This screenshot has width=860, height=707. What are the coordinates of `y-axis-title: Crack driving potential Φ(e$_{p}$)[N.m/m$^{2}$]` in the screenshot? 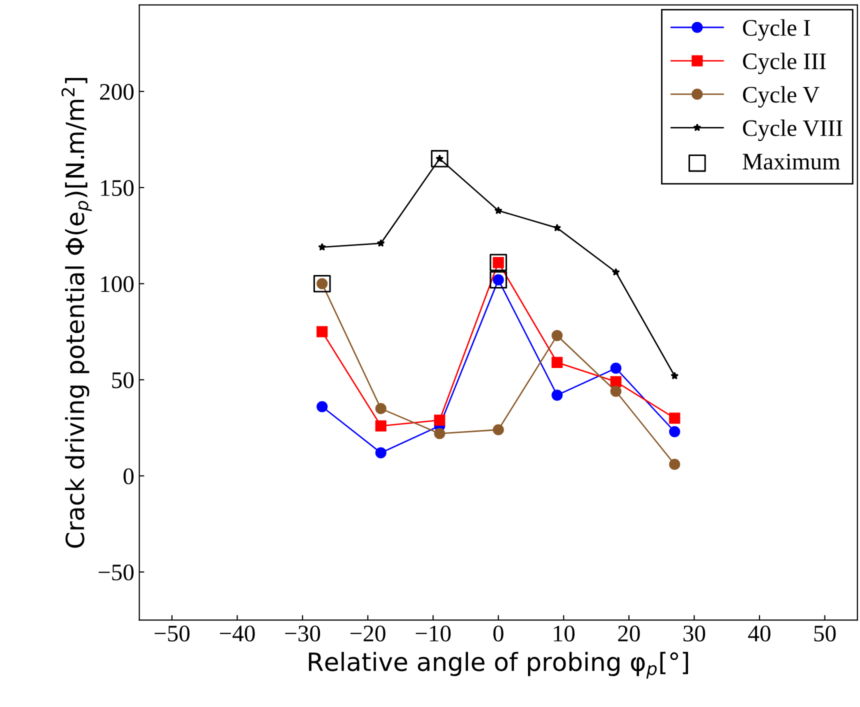 It's located at (76, 313).